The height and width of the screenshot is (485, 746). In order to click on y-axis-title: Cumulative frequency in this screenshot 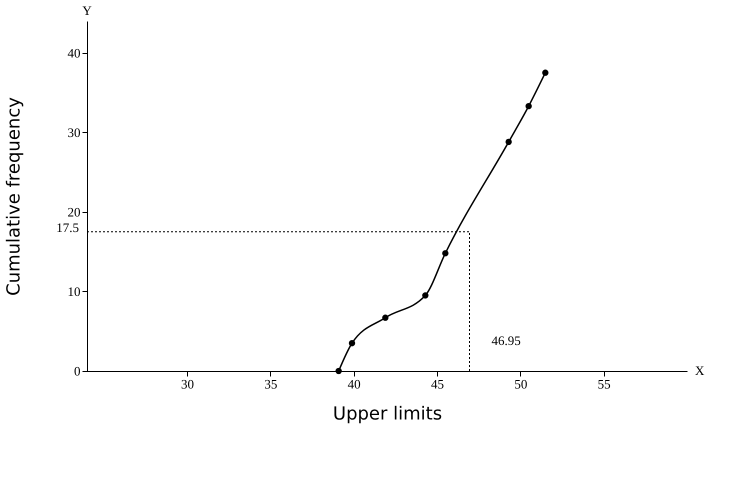, I will do `click(14, 196)`.